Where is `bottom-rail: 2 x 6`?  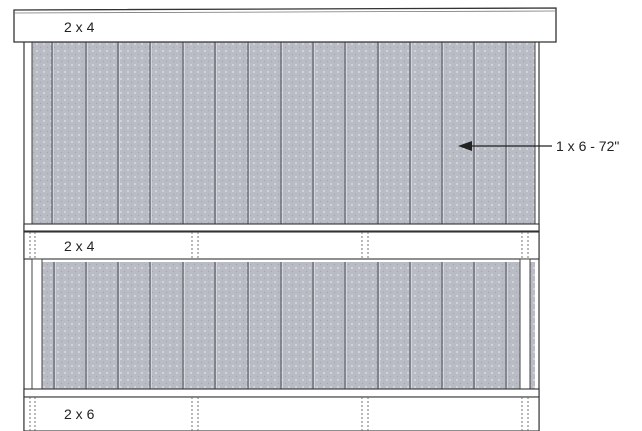 bottom-rail: 2 x 6 is located at coordinates (281, 409).